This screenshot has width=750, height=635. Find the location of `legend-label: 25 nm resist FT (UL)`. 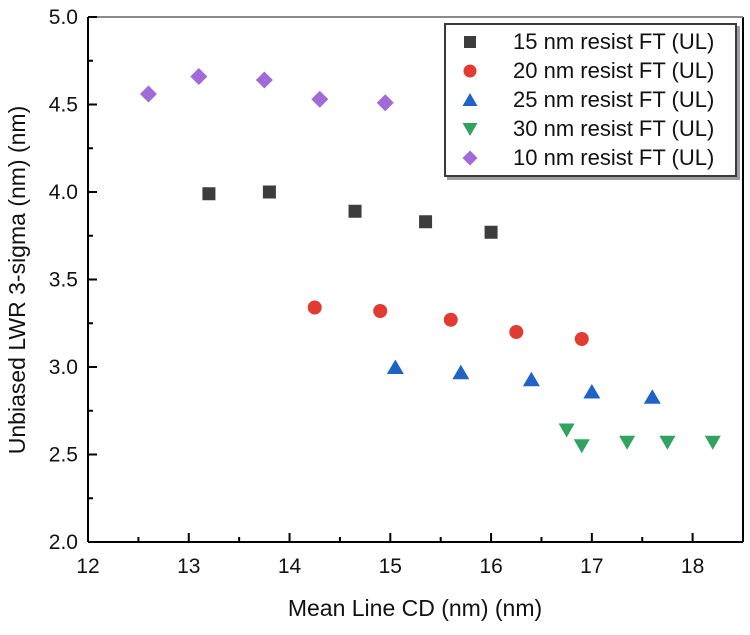

legend-label: 25 nm resist FT (UL) is located at coordinates (614, 99).